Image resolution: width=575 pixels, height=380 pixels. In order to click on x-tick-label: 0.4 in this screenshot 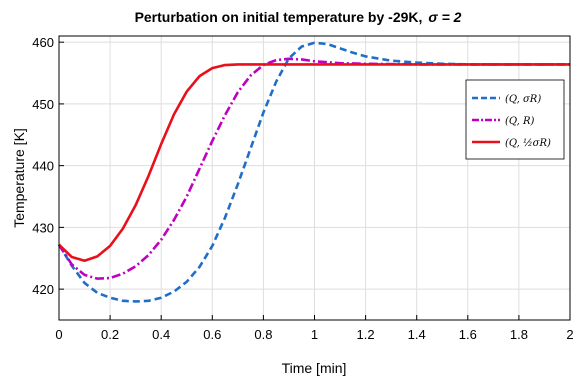, I will do `click(161, 334)`.